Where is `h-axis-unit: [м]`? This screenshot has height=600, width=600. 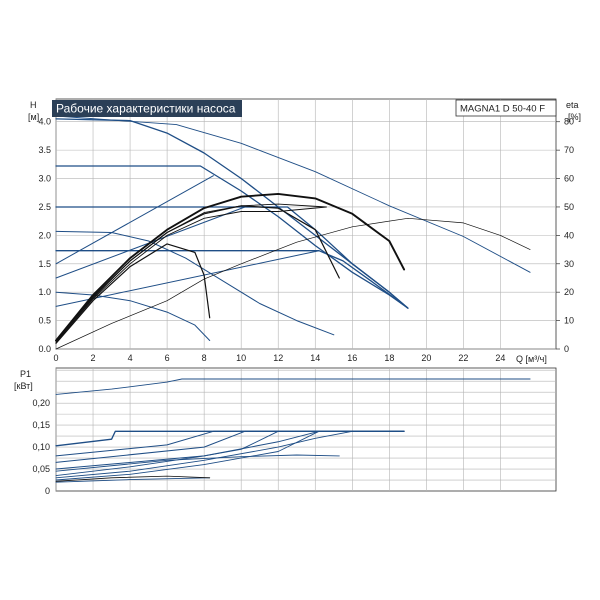 h-axis-unit: [м] is located at coordinates (33, 117).